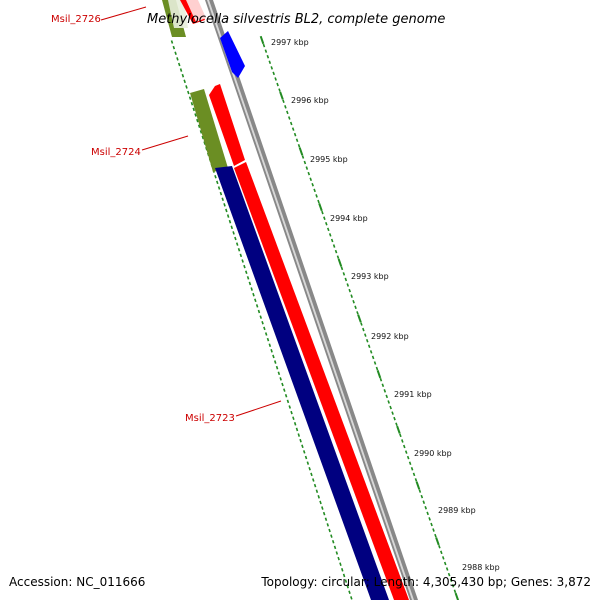  Describe the element at coordinates (116, 152) in the screenshot. I see `gene-label-msil-2724: Msil_2724` at that location.